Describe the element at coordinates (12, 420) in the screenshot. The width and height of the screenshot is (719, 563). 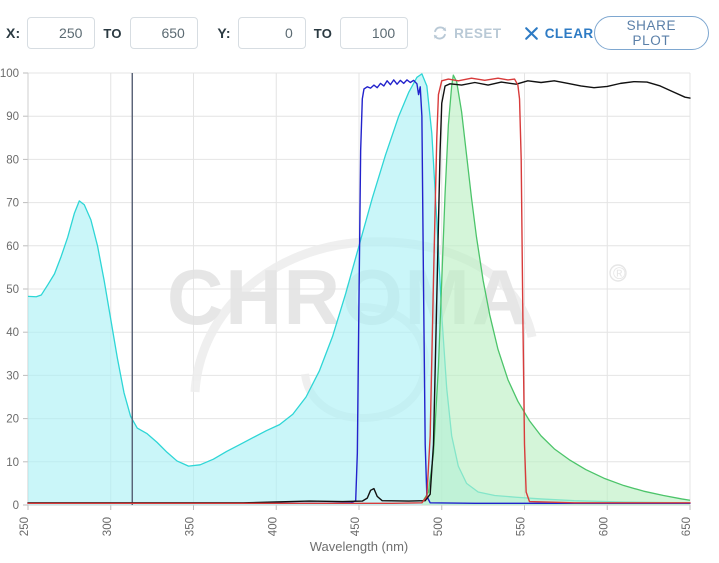
I see `y-tick-label: 20` at that location.